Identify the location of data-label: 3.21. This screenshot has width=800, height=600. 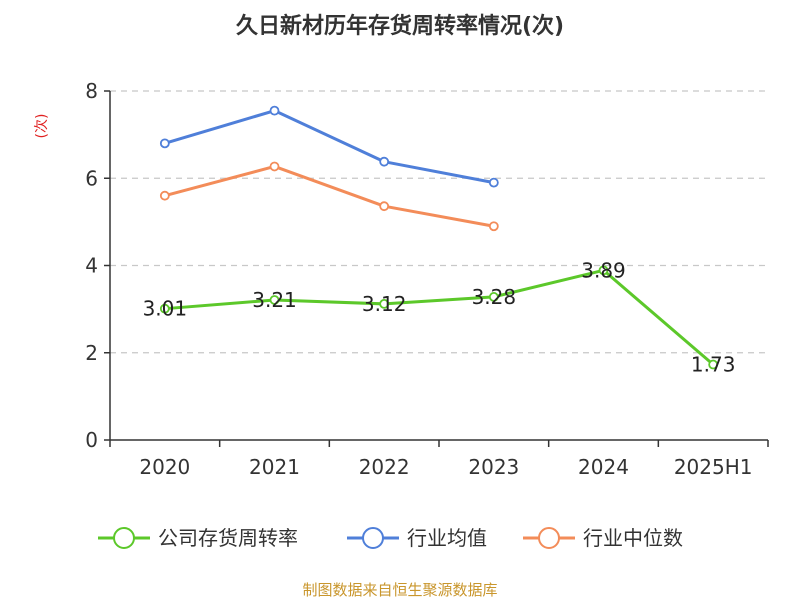
(274, 300).